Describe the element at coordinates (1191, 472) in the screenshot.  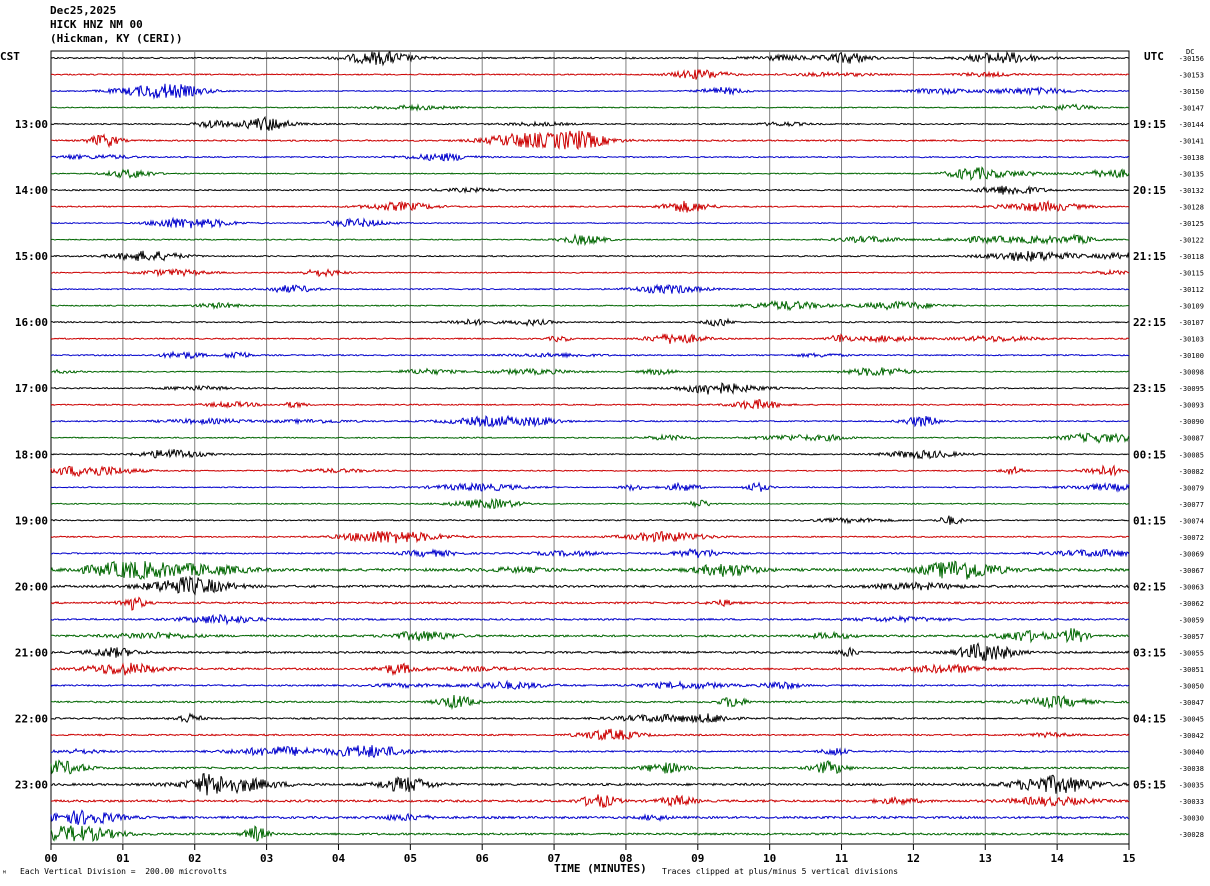
I see `dc-offset-label: -30082` at that location.